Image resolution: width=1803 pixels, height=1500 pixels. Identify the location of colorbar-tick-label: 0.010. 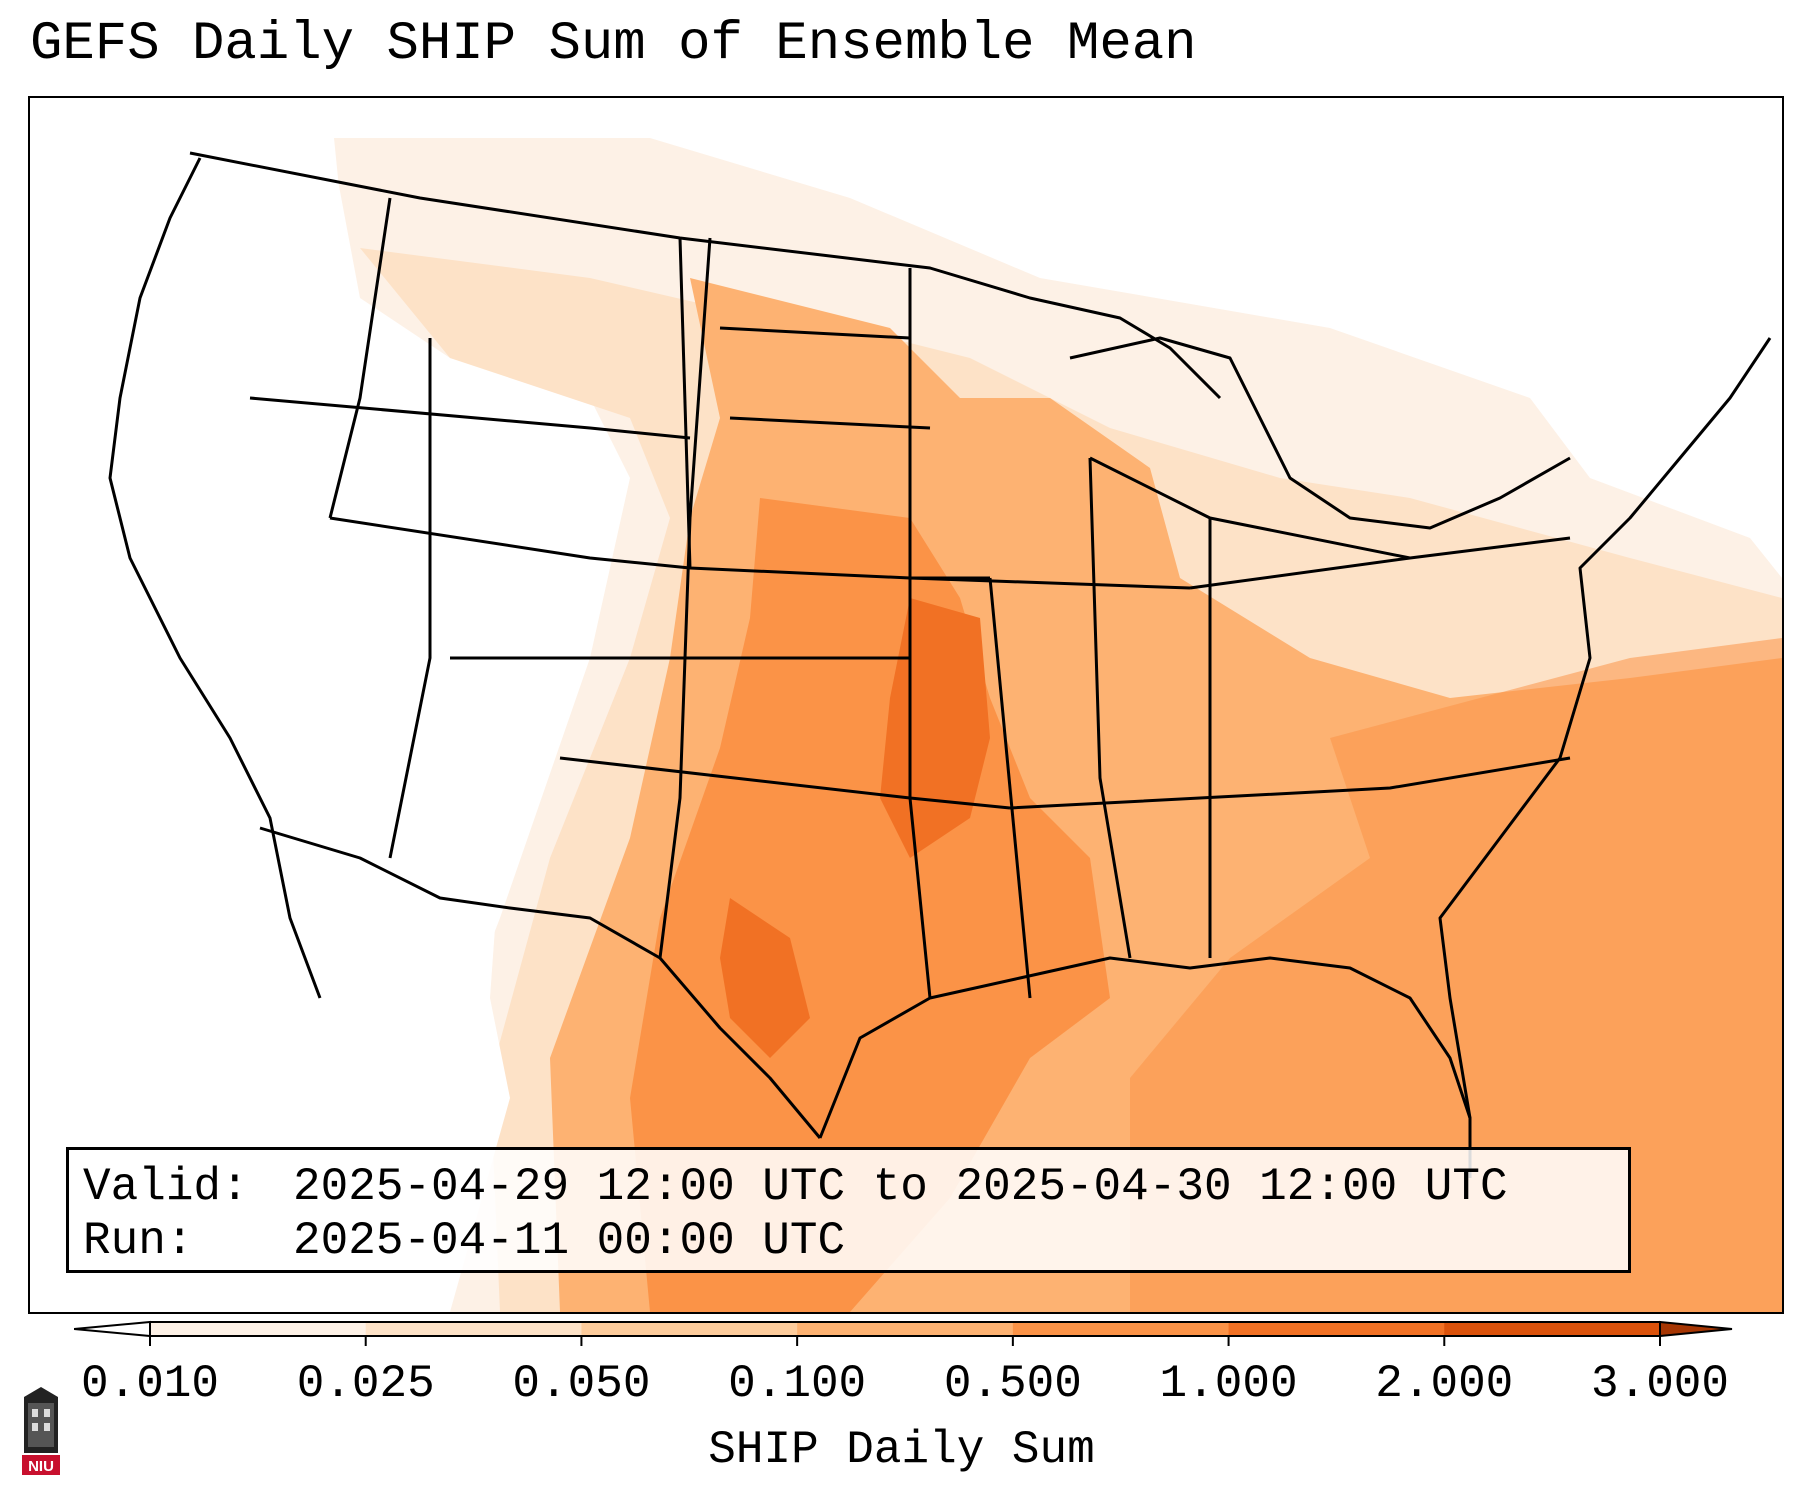
(150, 1384).